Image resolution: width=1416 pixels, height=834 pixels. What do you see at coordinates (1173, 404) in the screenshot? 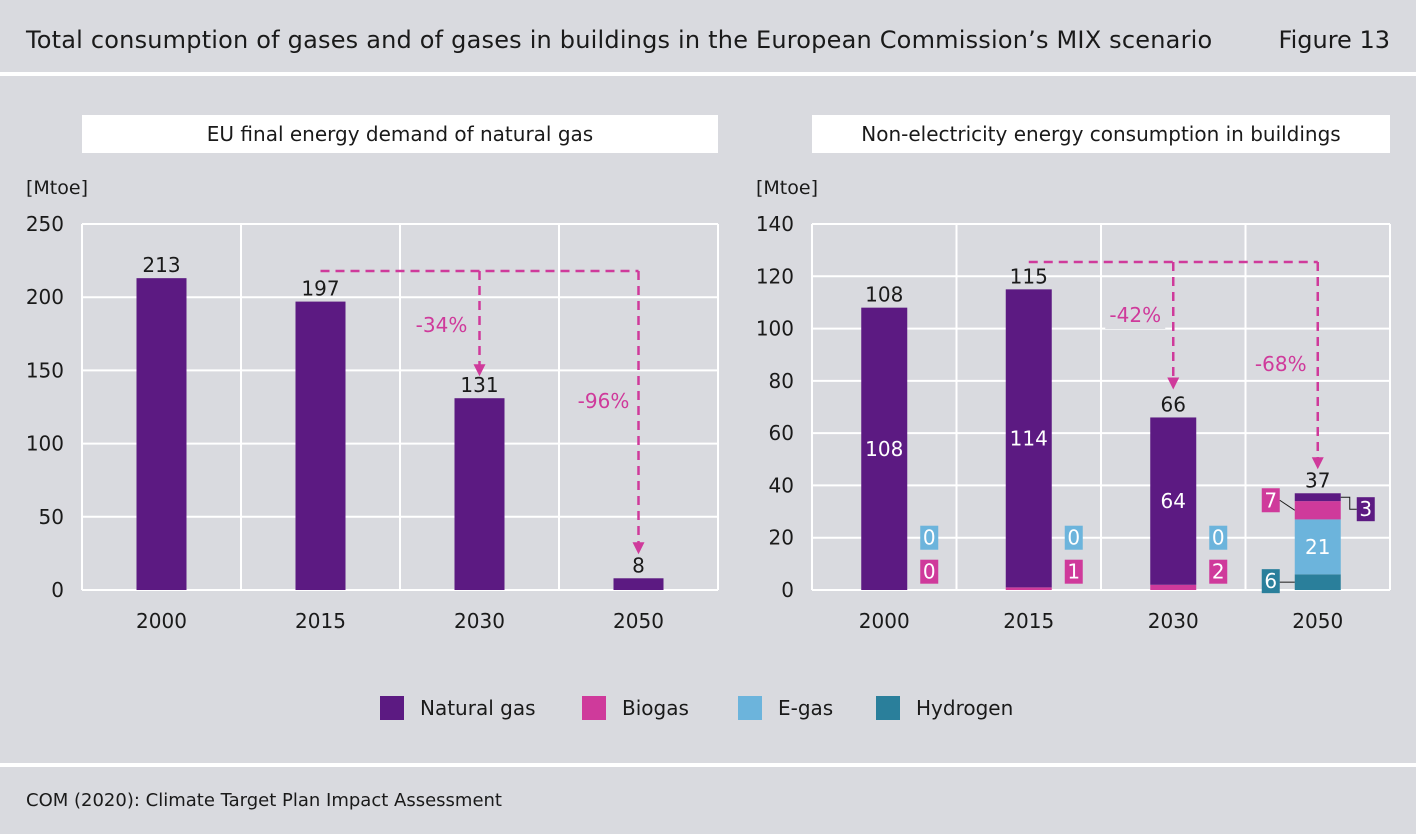
I see `bar-total-label: 66` at bounding box center [1173, 404].